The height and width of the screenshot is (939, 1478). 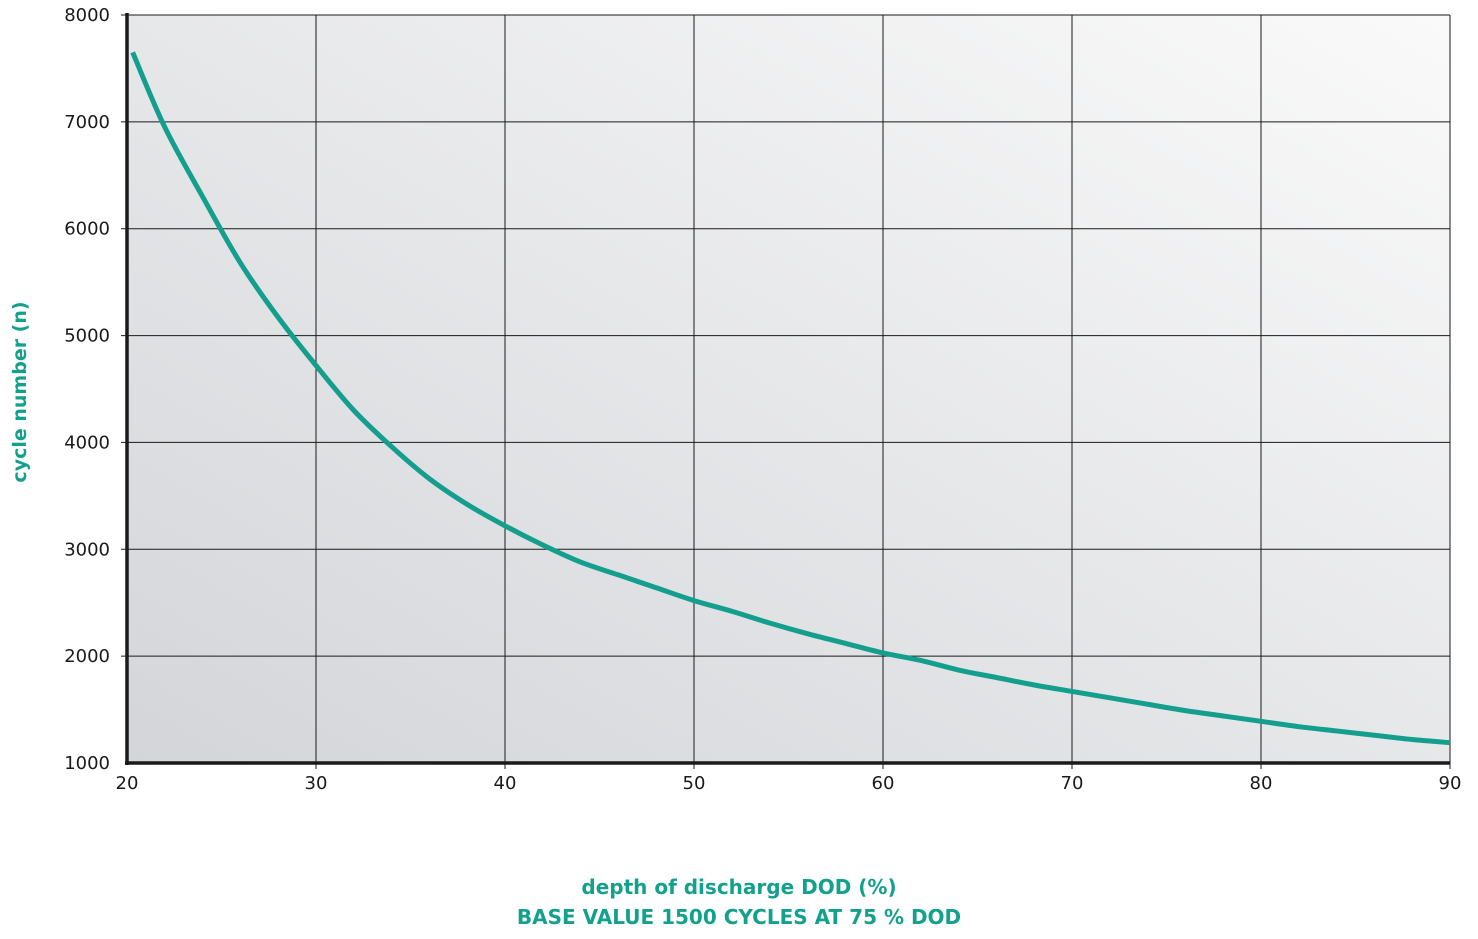 What do you see at coordinates (694, 783) in the screenshot?
I see `x-tick-label: 50` at bounding box center [694, 783].